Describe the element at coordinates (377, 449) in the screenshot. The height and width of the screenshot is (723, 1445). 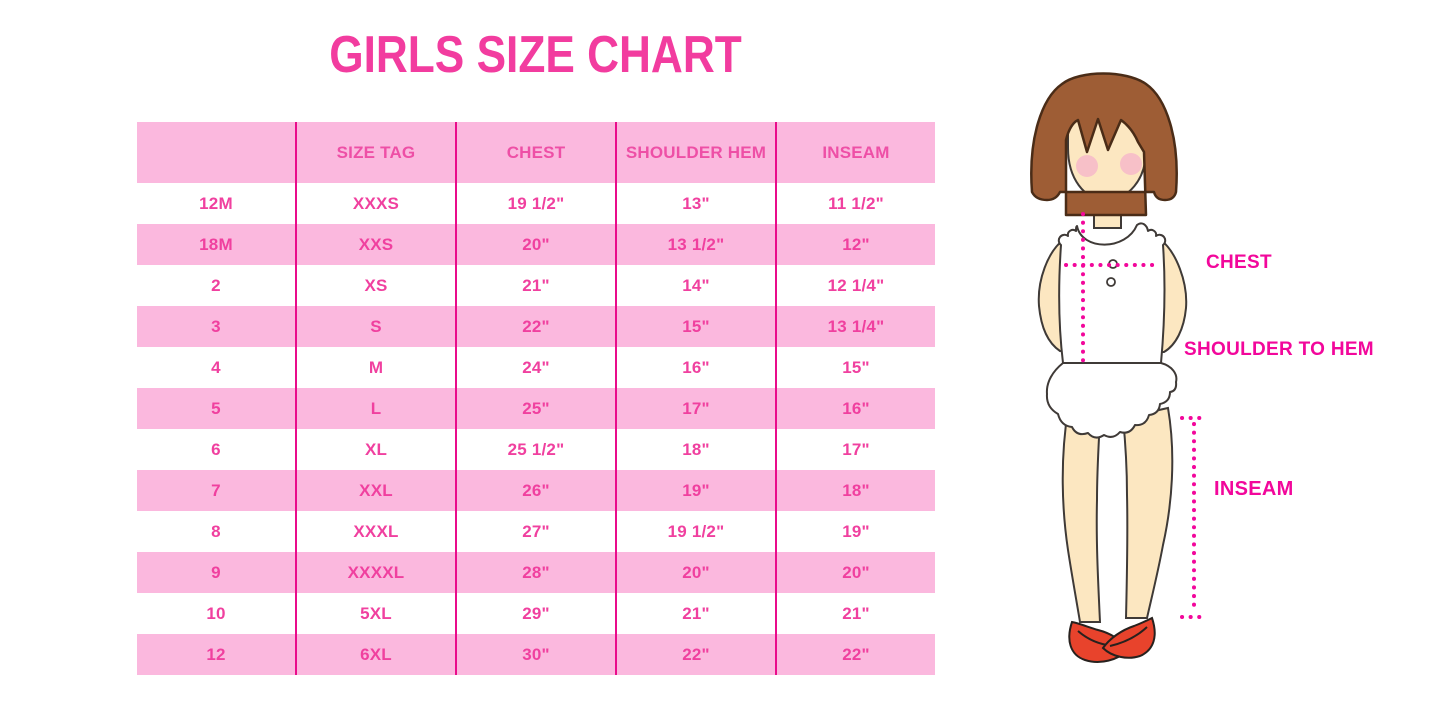
I see `cell-size-tag: XL` at that location.